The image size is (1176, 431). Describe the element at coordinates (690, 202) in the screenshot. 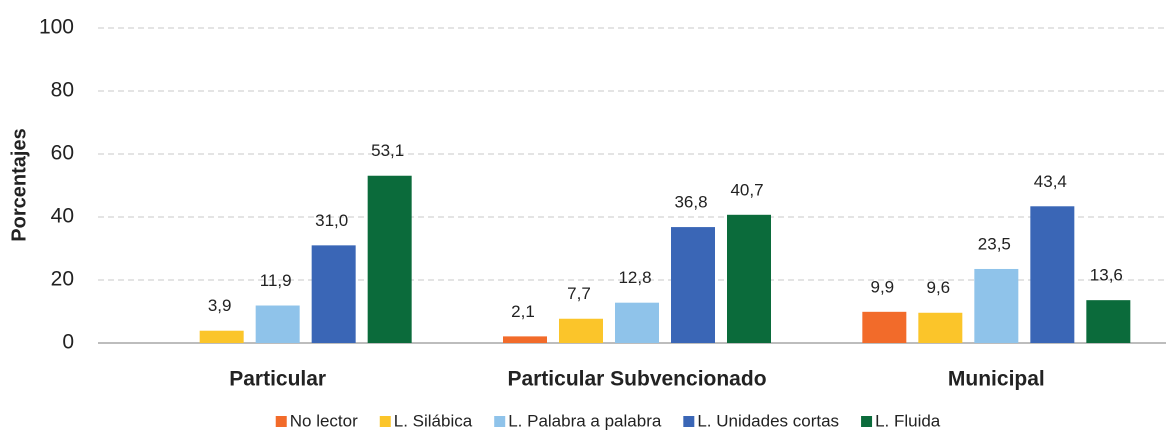

I see `value-label: 36,8` at that location.